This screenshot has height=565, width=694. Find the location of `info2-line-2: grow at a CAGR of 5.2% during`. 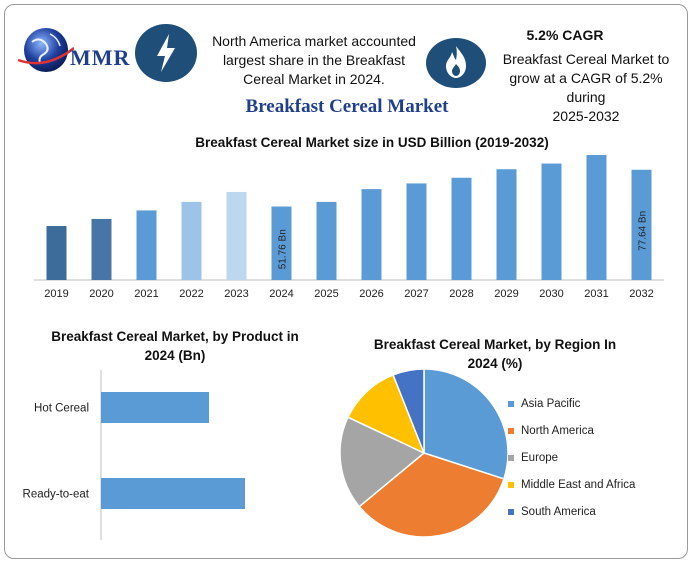

info2-line-2: grow at a CAGR of 5.2% during is located at coordinates (586, 87).